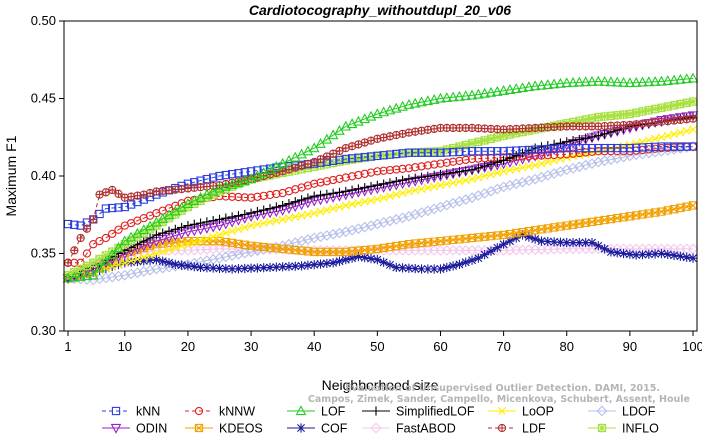 This screenshot has width=702, height=434. I want to click on legend-item-odin: ODIN, so click(134, 428).